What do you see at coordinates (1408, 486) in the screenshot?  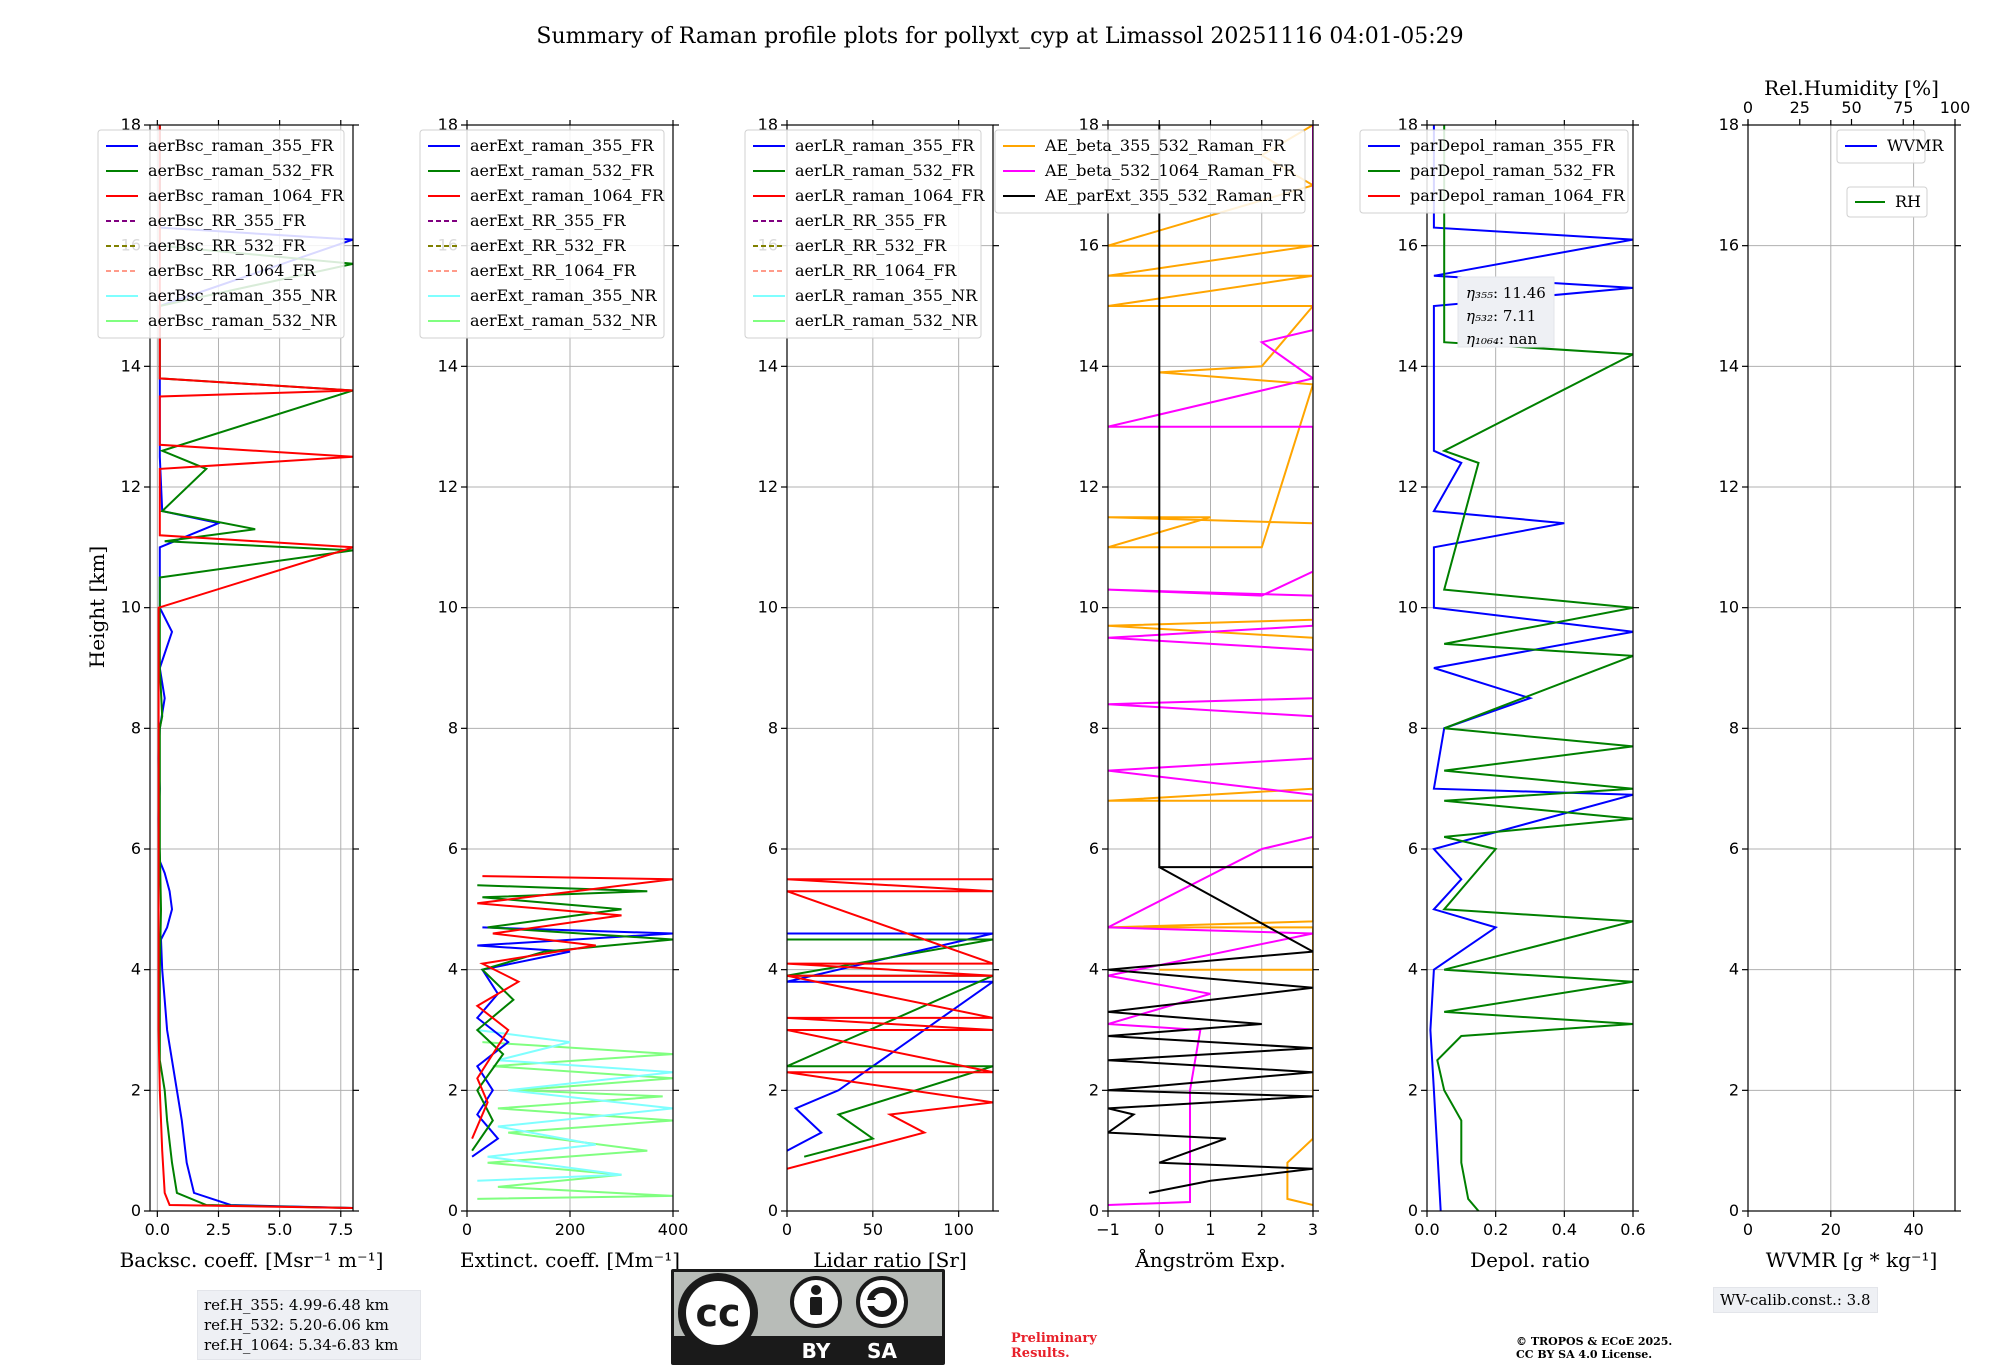 I see `p4-ytick-label-6: 12` at bounding box center [1408, 486].